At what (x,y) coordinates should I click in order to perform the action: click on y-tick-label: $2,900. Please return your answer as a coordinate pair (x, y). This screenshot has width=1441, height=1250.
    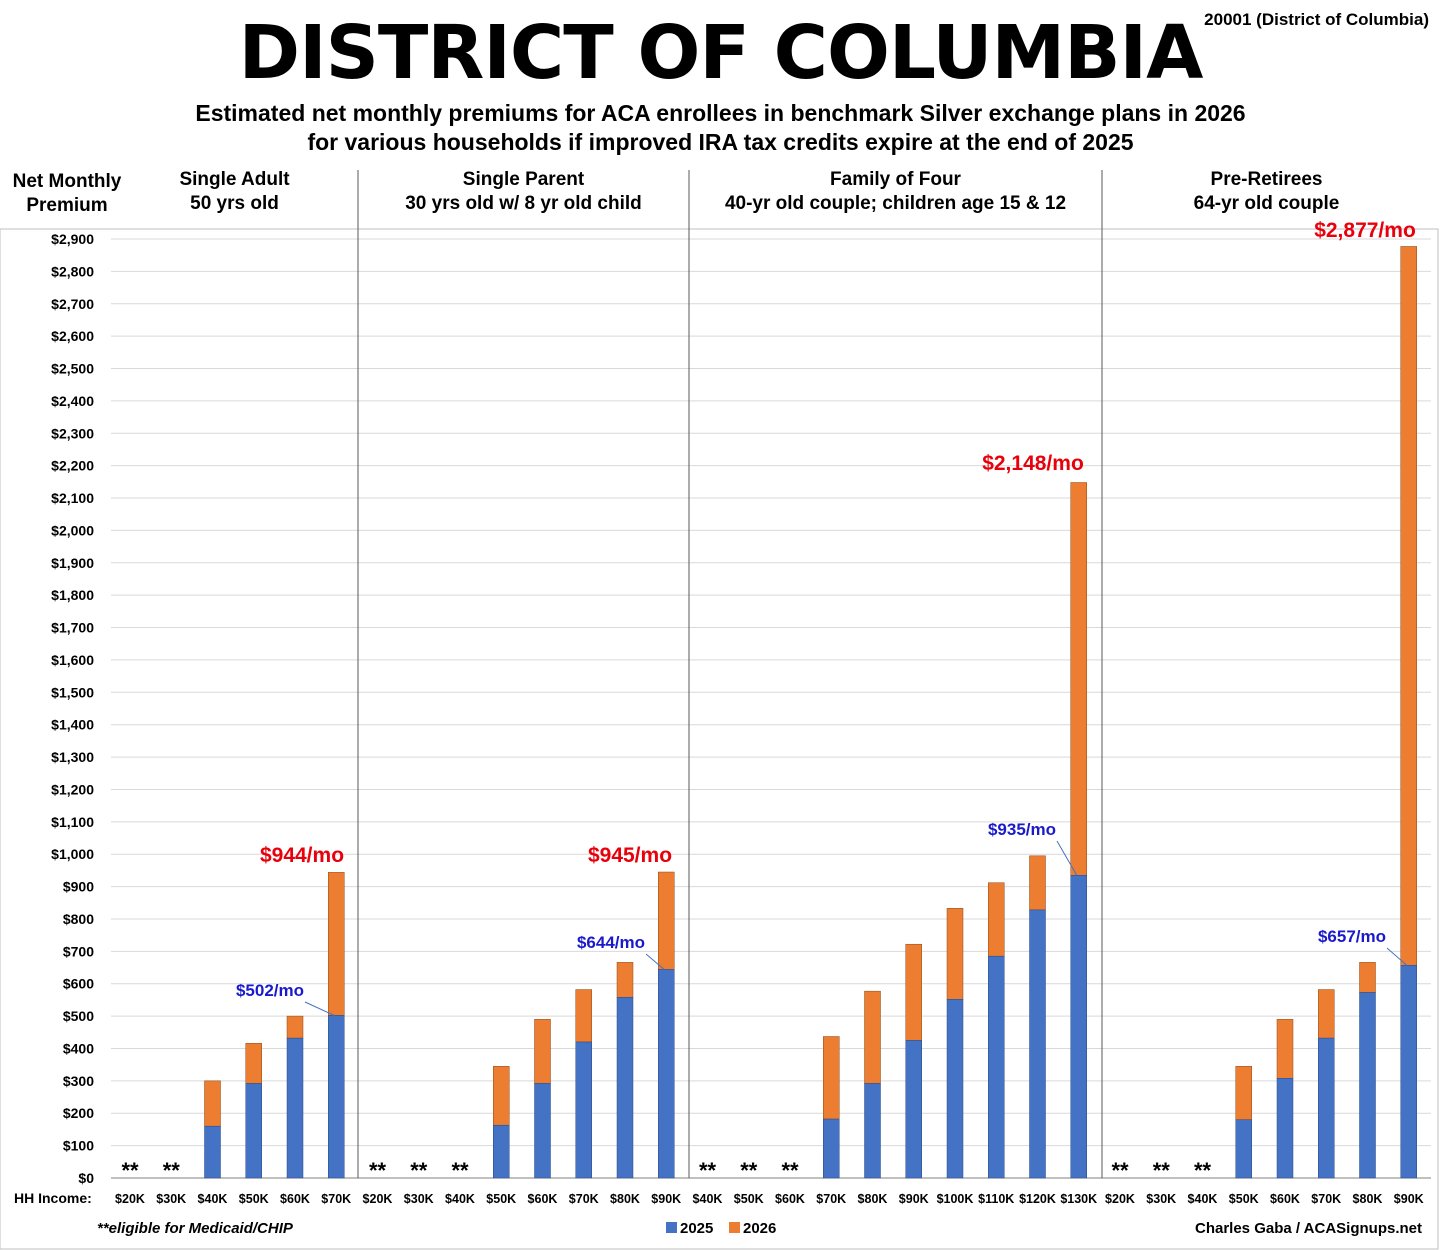
    Looking at the image, I should click on (72, 239).